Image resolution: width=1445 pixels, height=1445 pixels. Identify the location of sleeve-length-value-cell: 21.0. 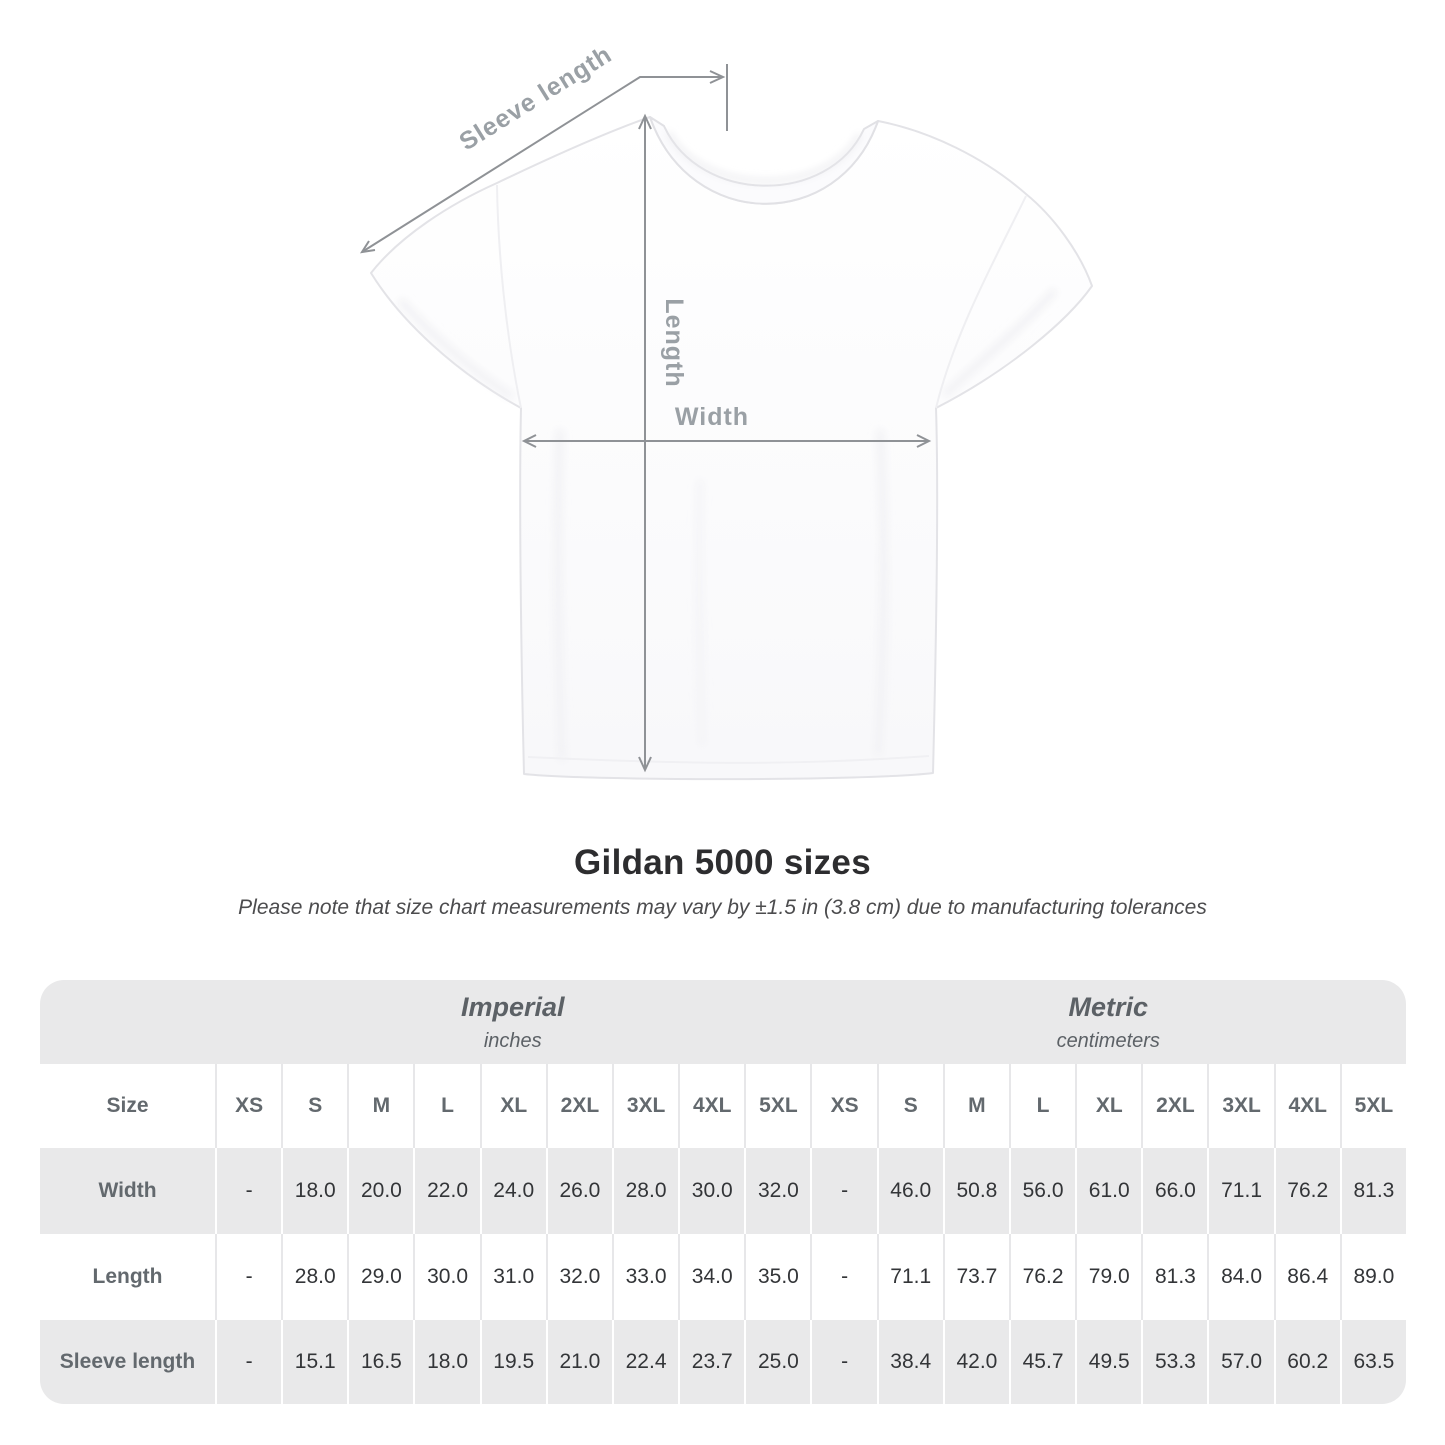
(578, 1362).